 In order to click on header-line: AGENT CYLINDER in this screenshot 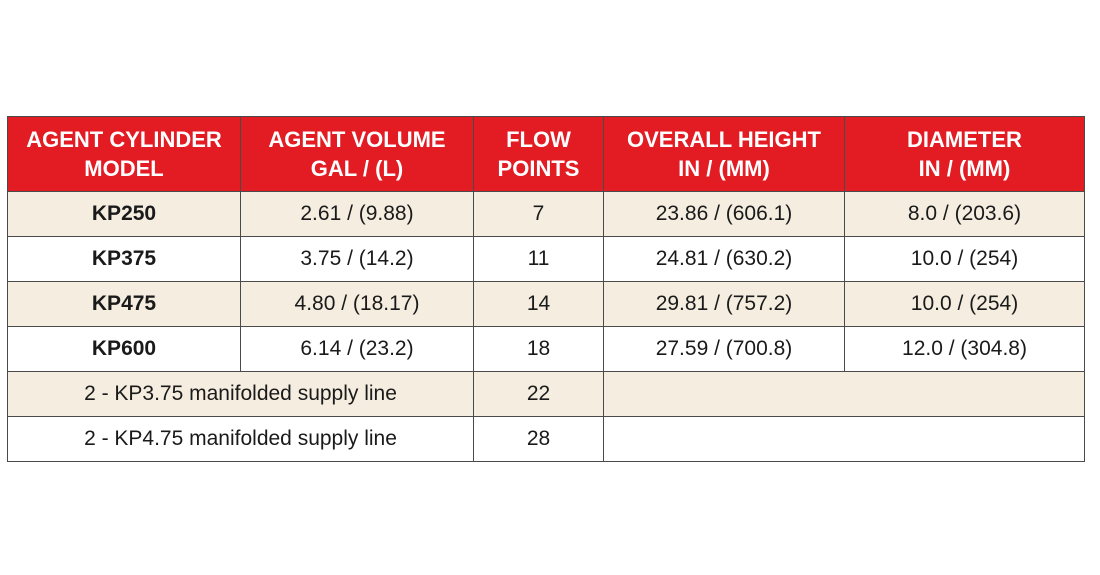, I will do `click(124, 139)`.